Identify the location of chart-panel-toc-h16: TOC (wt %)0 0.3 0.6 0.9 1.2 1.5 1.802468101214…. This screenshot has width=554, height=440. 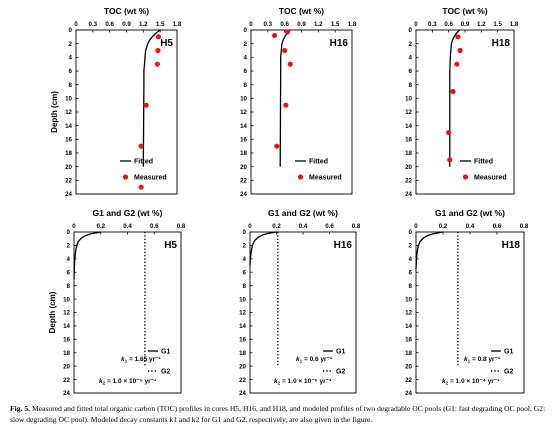
(298, 102).